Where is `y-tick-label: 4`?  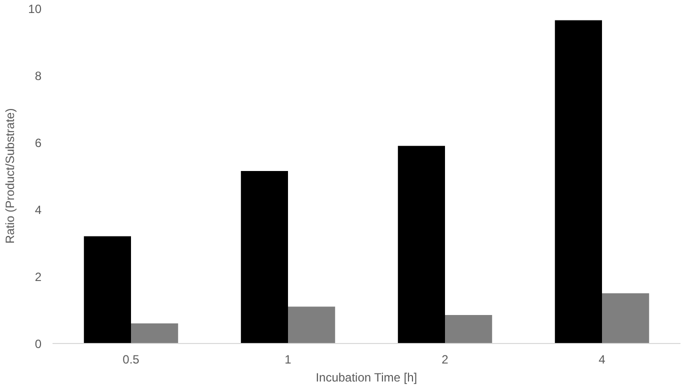 y-tick-label: 4 is located at coordinates (38, 210).